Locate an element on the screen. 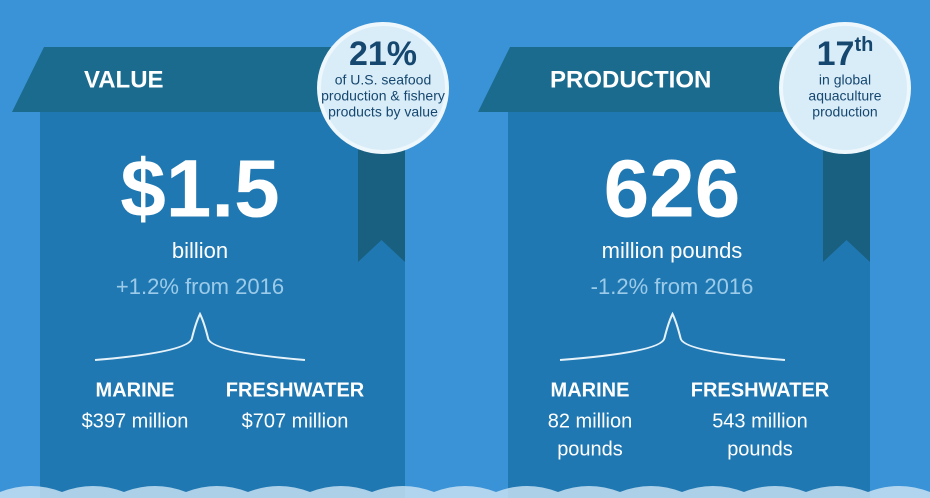 This screenshot has width=930, height=498. badge-figure: 21% is located at coordinates (383, 54).